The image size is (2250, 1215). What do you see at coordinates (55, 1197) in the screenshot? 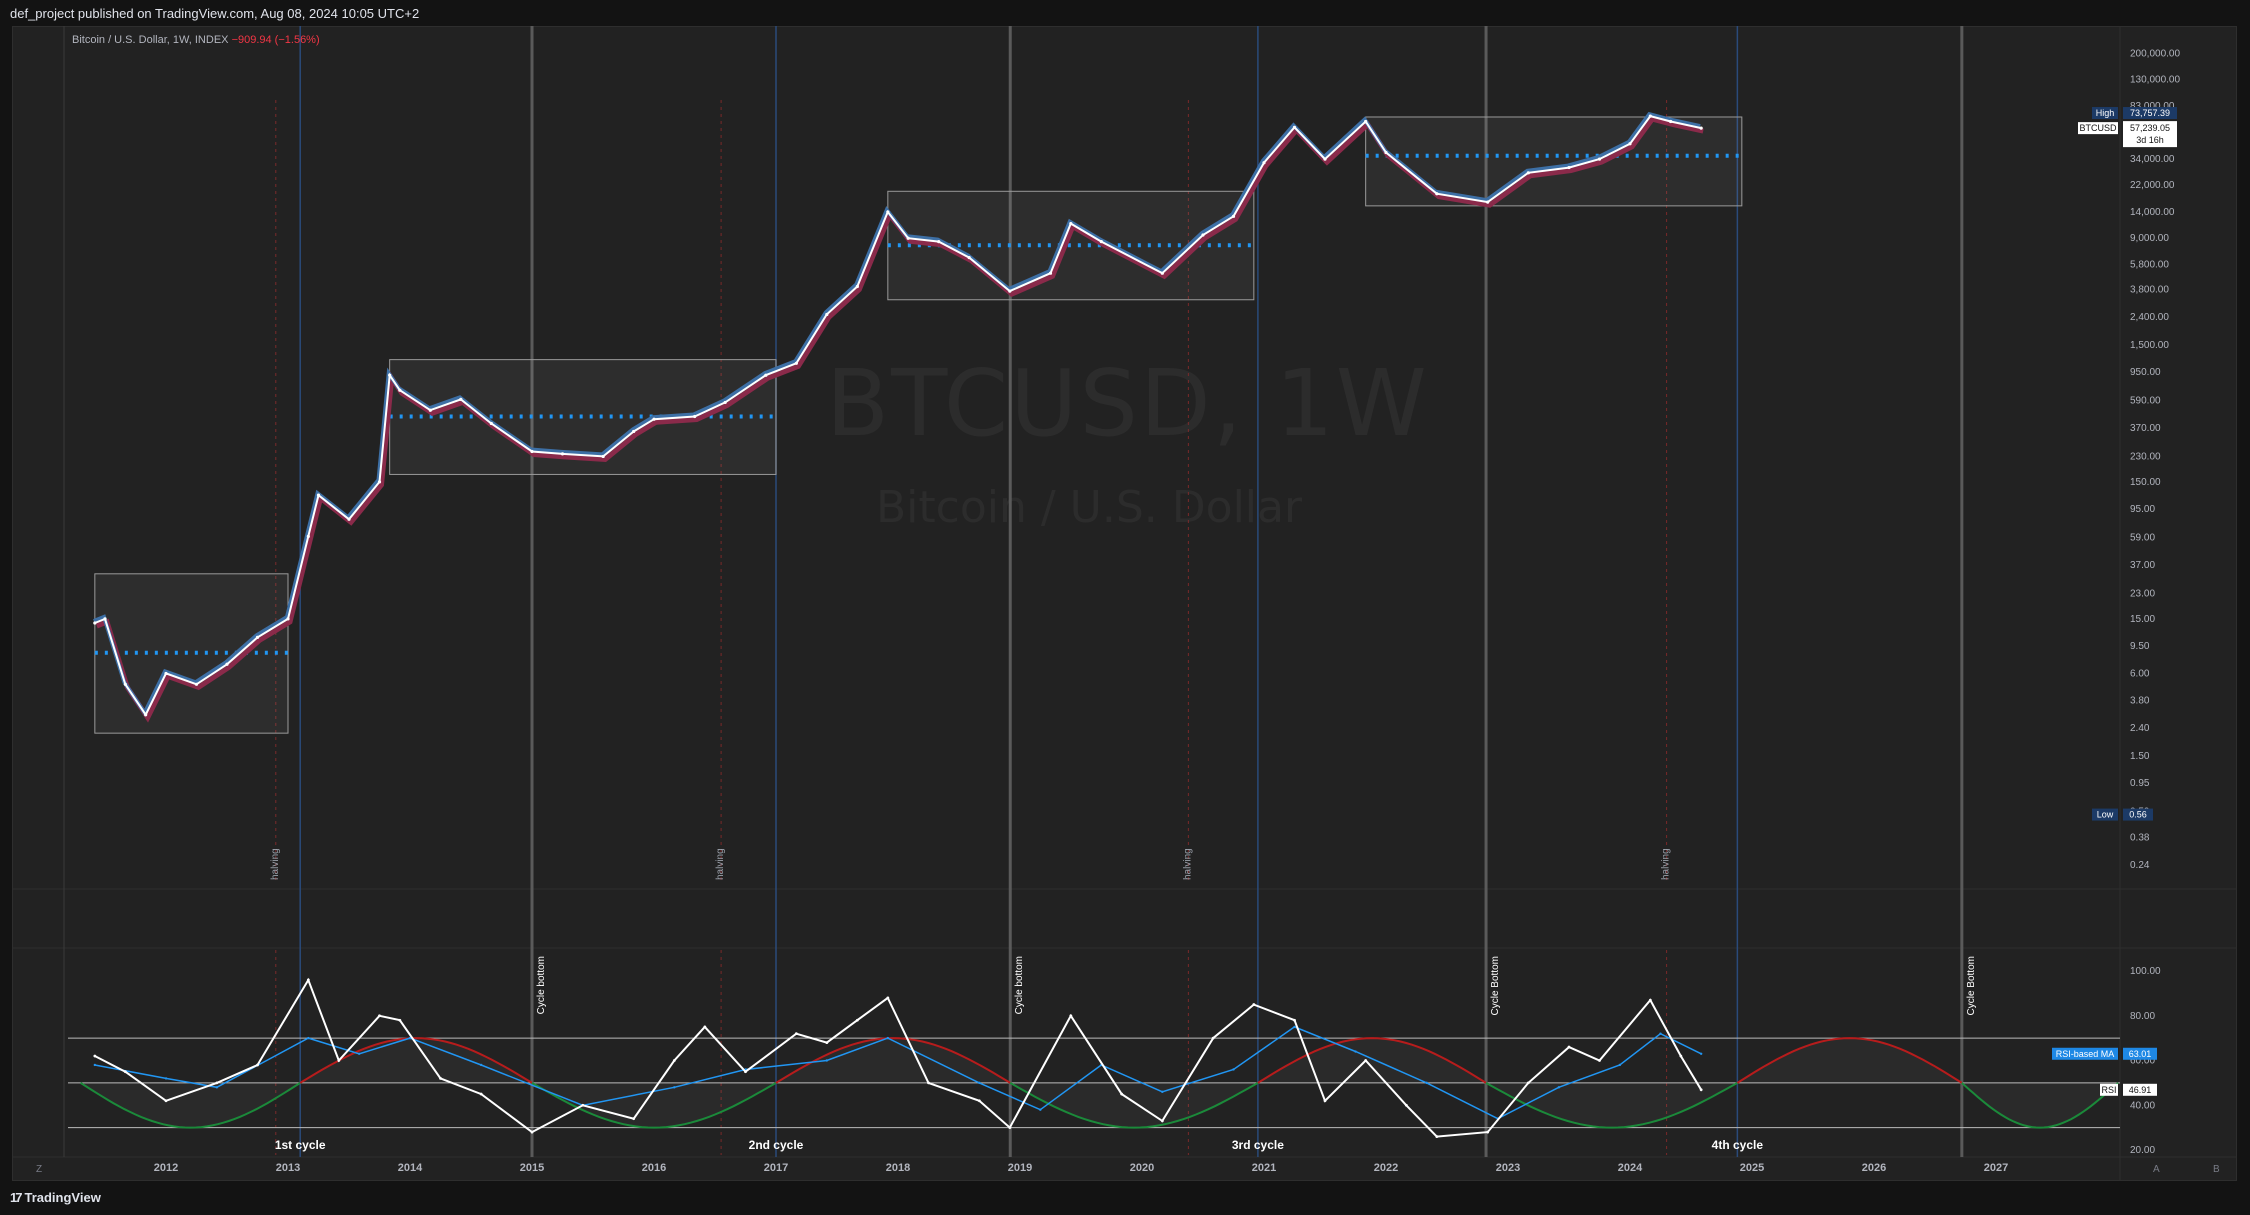
I see `tradingview-logo: 17 TradingView` at bounding box center [55, 1197].